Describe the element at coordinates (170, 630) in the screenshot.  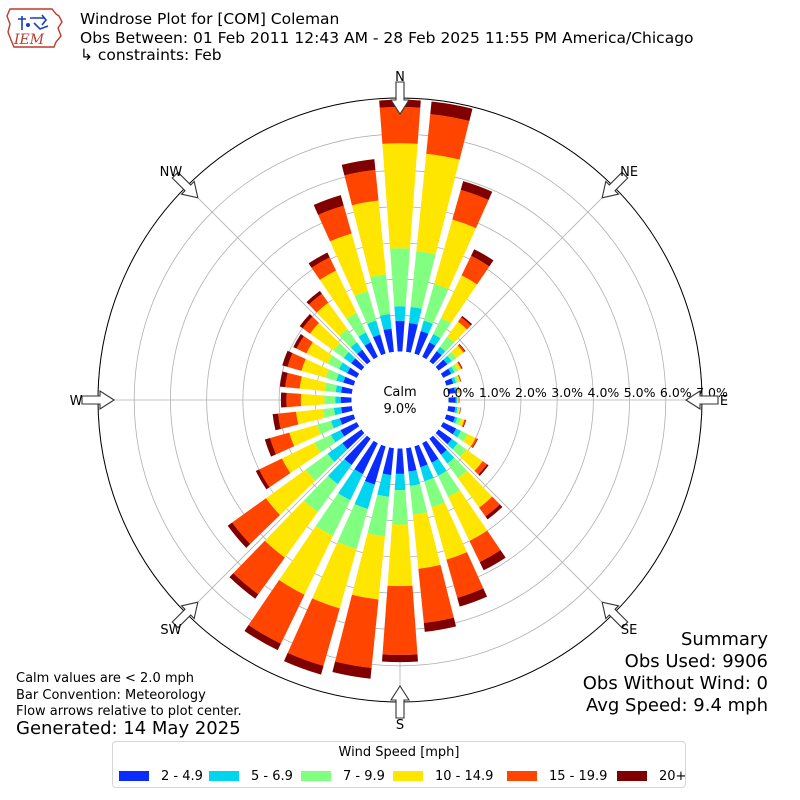
I see `compass-label: SW` at that location.